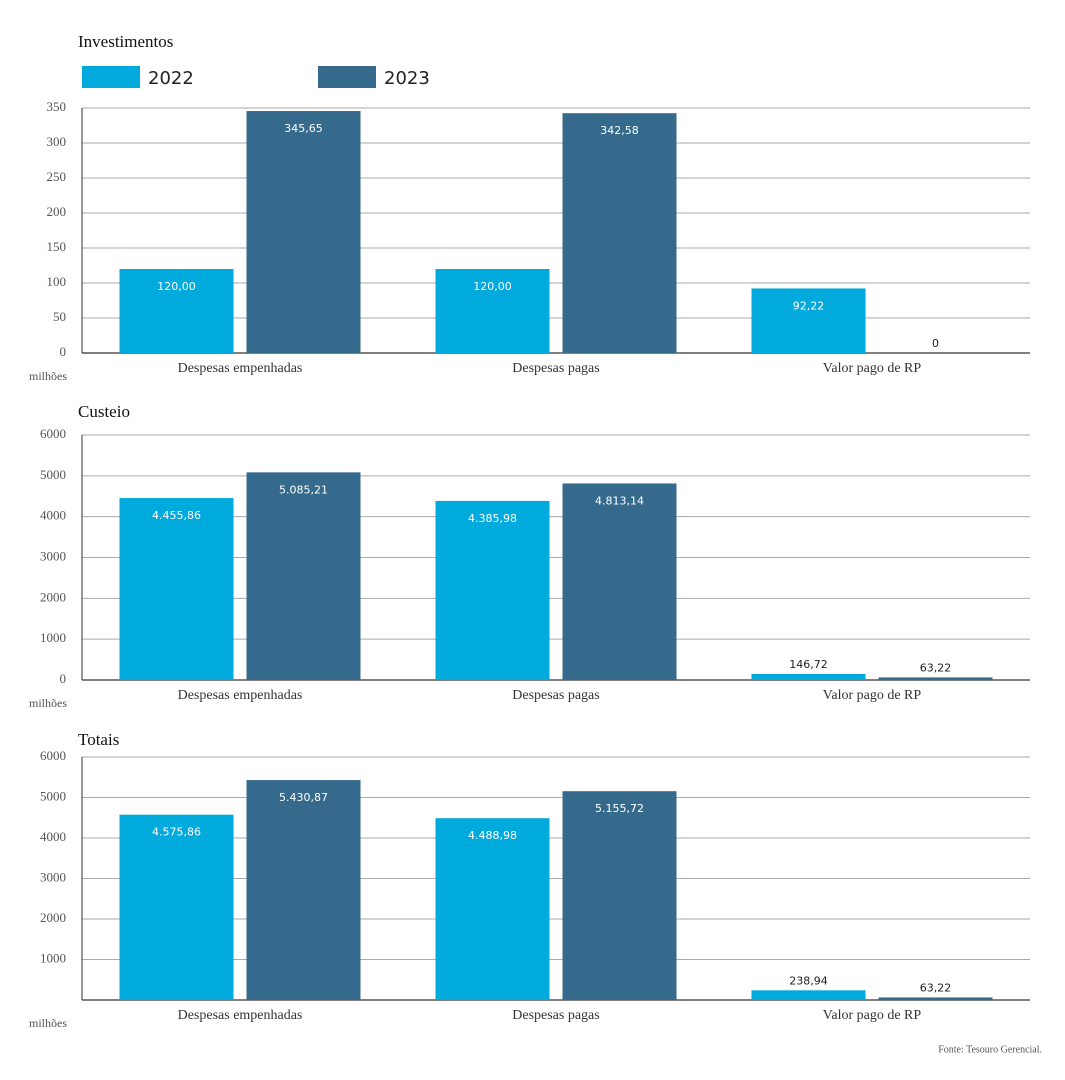  What do you see at coordinates (407, 78) in the screenshot?
I see `legend-label: 2023` at bounding box center [407, 78].